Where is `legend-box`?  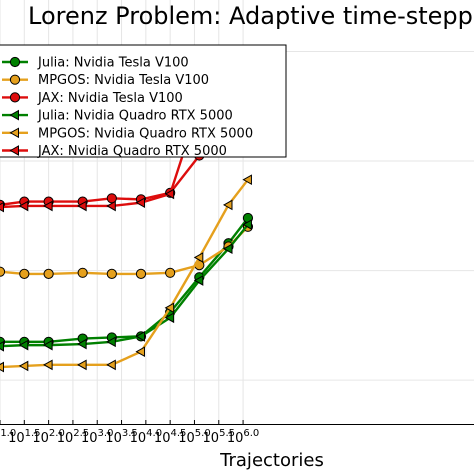
legend-box is located at coordinates (143, 101).